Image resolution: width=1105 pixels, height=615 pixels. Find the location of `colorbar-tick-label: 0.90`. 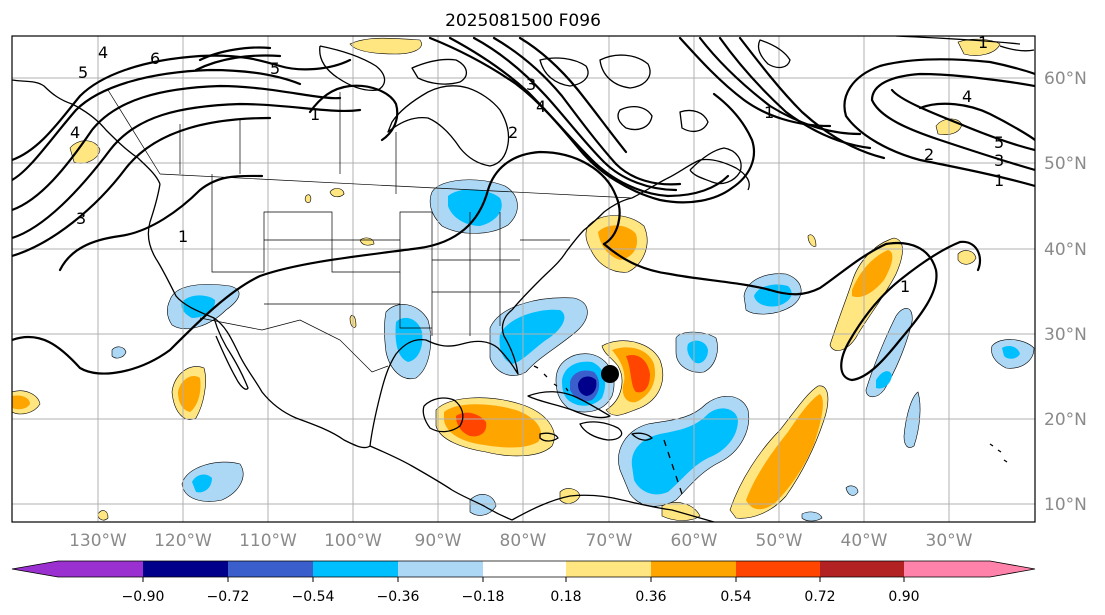

colorbar-tick-label: 0.90 is located at coordinates (903, 597).